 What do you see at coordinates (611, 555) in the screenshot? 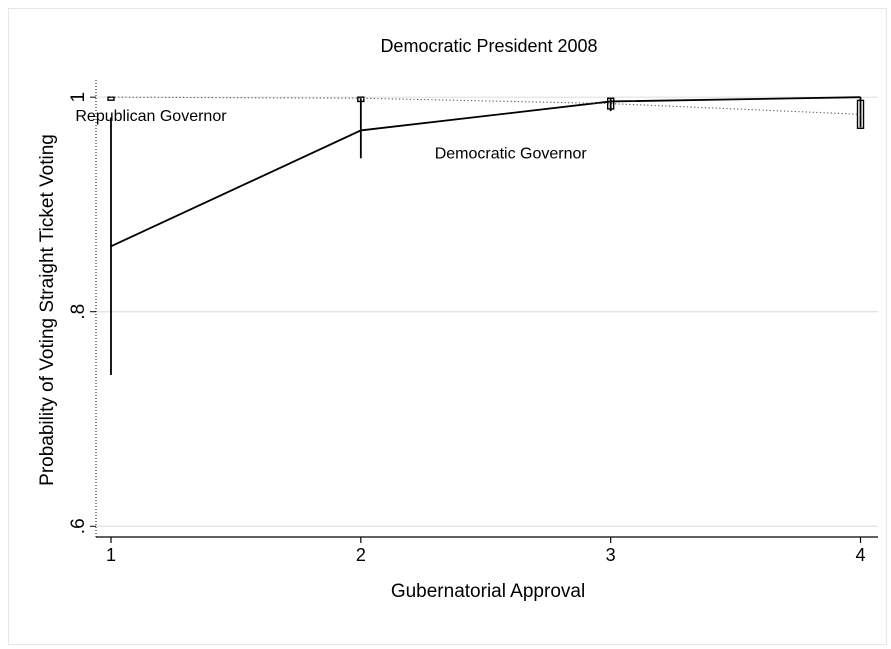
I see `x-tick-label-2: 3` at bounding box center [611, 555].